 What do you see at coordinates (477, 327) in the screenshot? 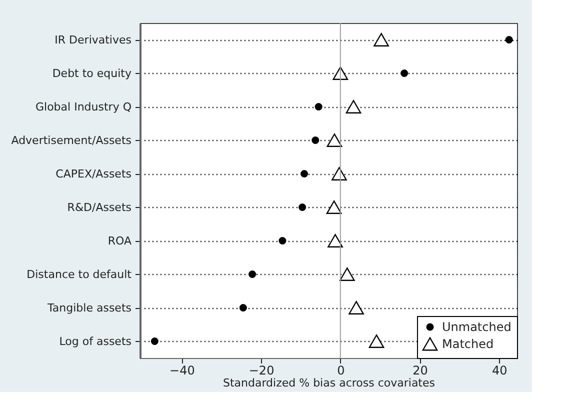
I see `legend-label: Unmatched` at bounding box center [477, 327].